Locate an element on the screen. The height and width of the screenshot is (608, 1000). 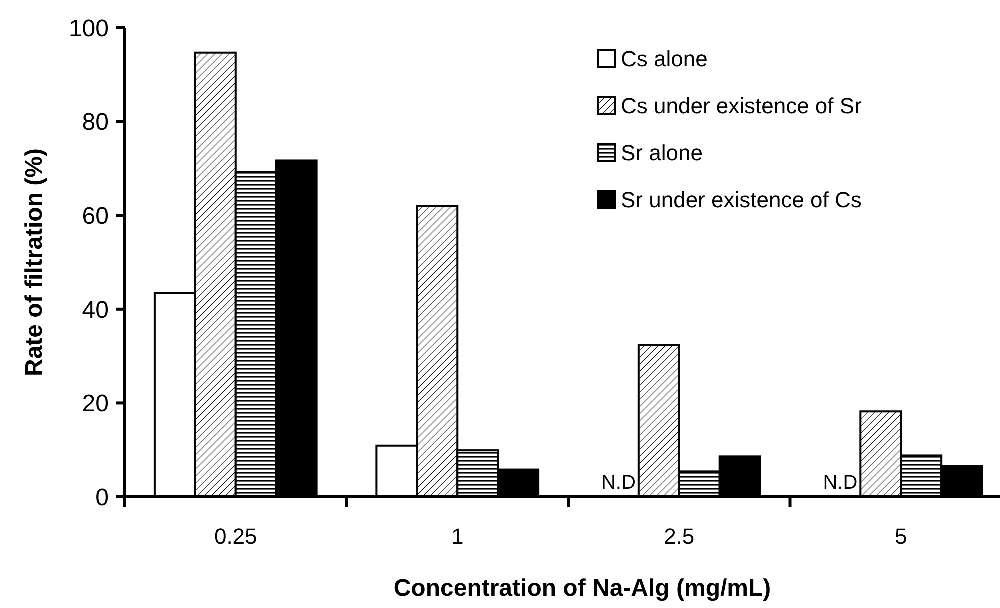
x-tick-label: 0.25 is located at coordinates (236, 536).